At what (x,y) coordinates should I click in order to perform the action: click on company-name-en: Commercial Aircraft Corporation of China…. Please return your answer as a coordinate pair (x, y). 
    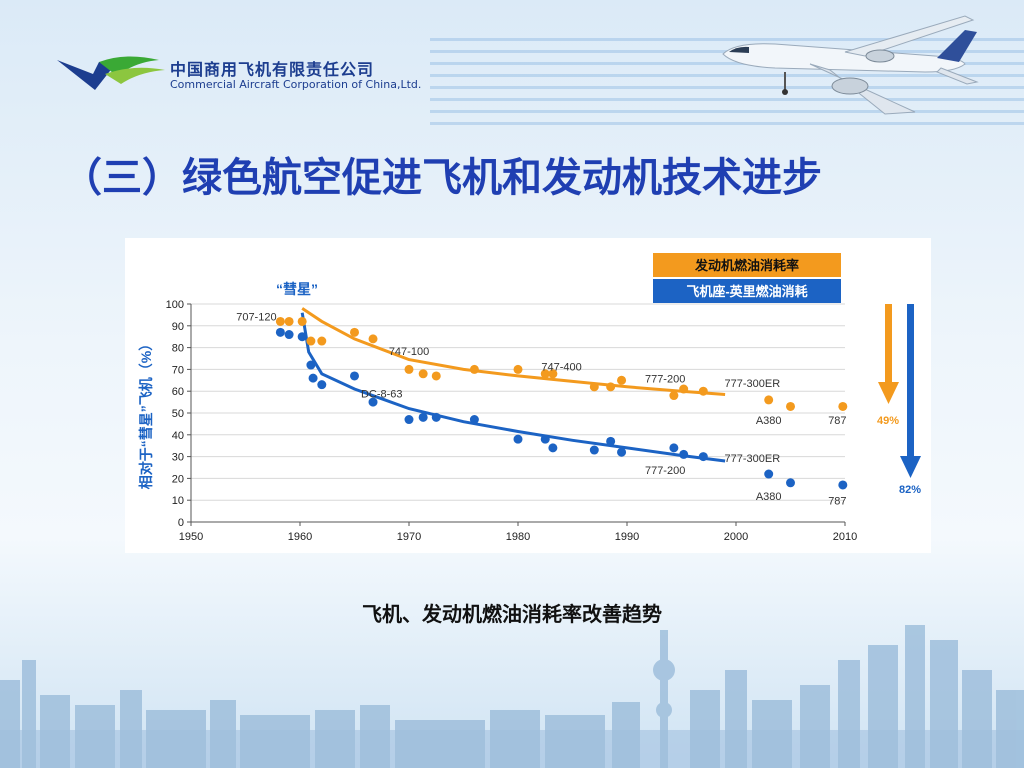
    Looking at the image, I should click on (296, 84).